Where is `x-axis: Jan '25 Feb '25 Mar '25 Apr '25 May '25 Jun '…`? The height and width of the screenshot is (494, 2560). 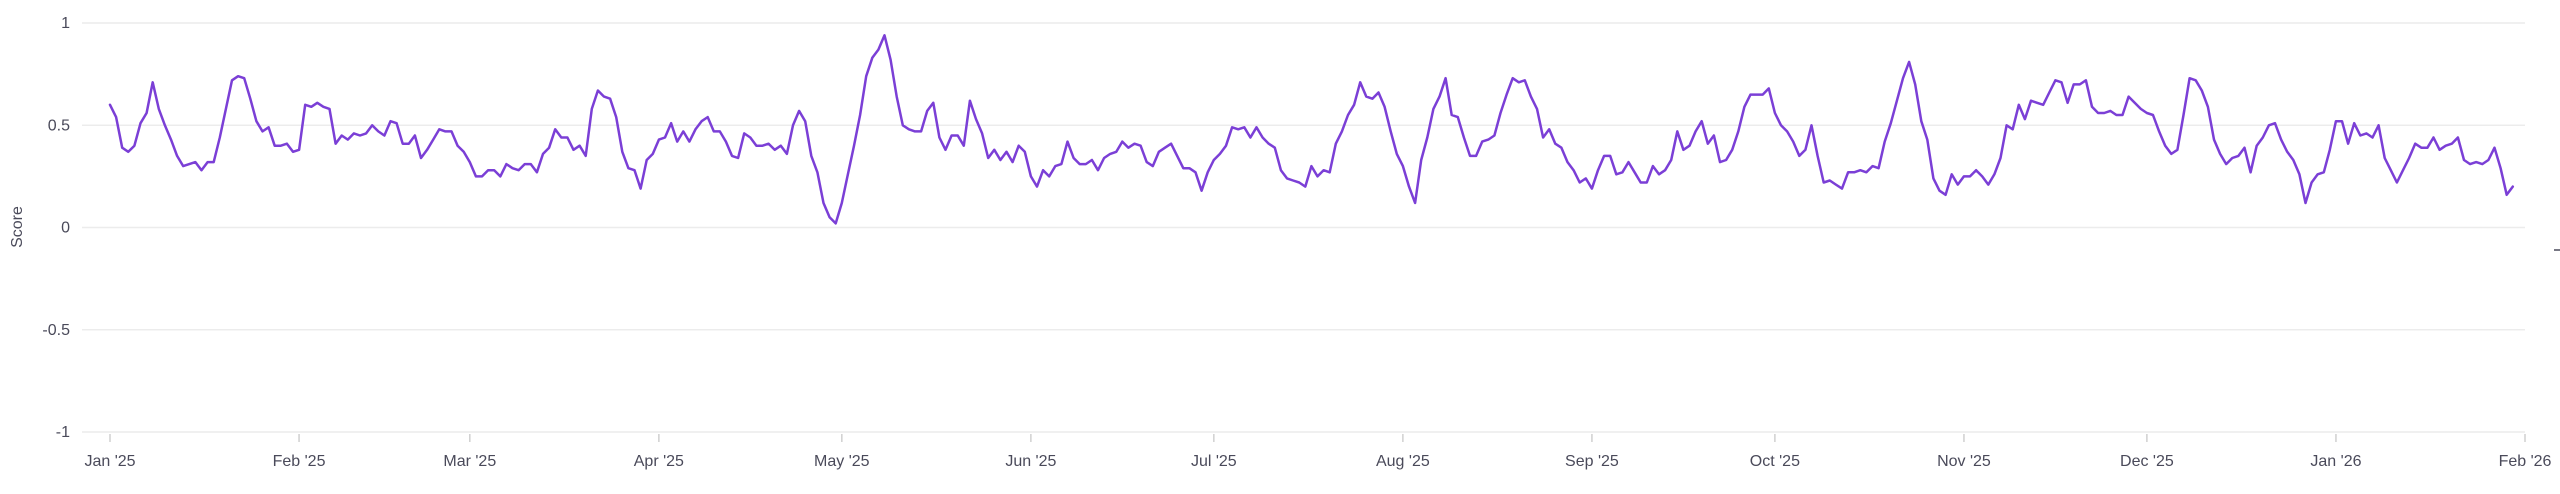
x-axis: Jan '25 Feb '25 Mar '25 Apr '25 May '25 Jun '… is located at coordinates (1318, 452).